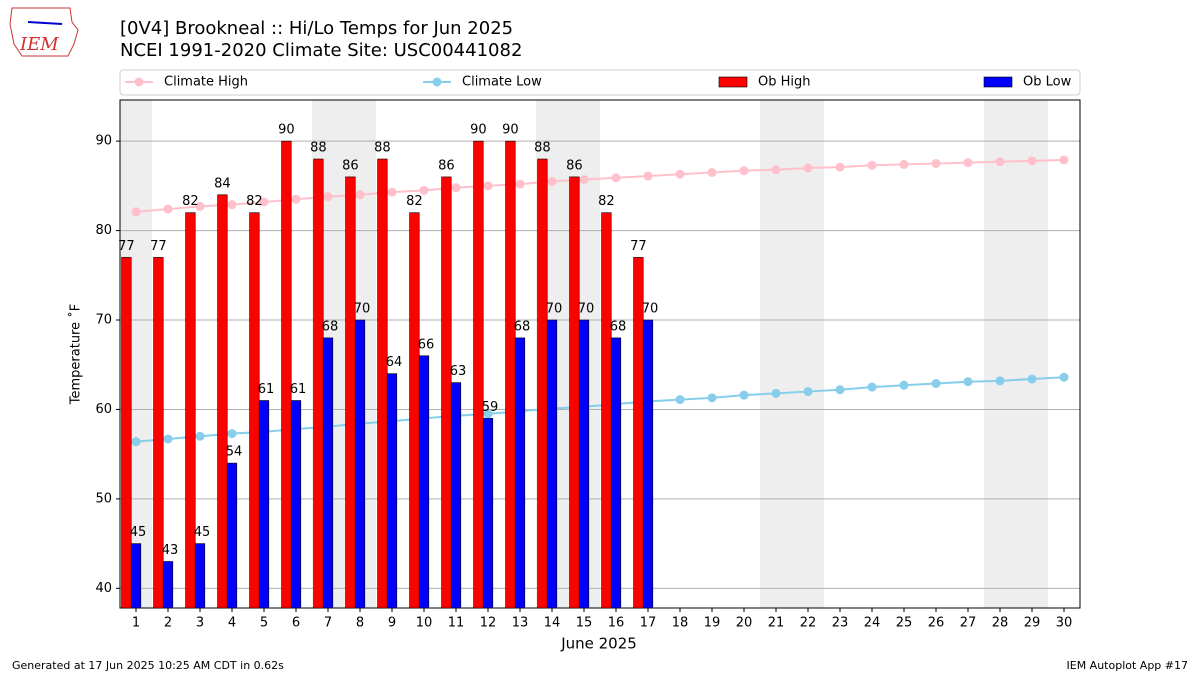  What do you see at coordinates (520, 623) in the screenshot?
I see `x-tick-label: 13` at bounding box center [520, 623].